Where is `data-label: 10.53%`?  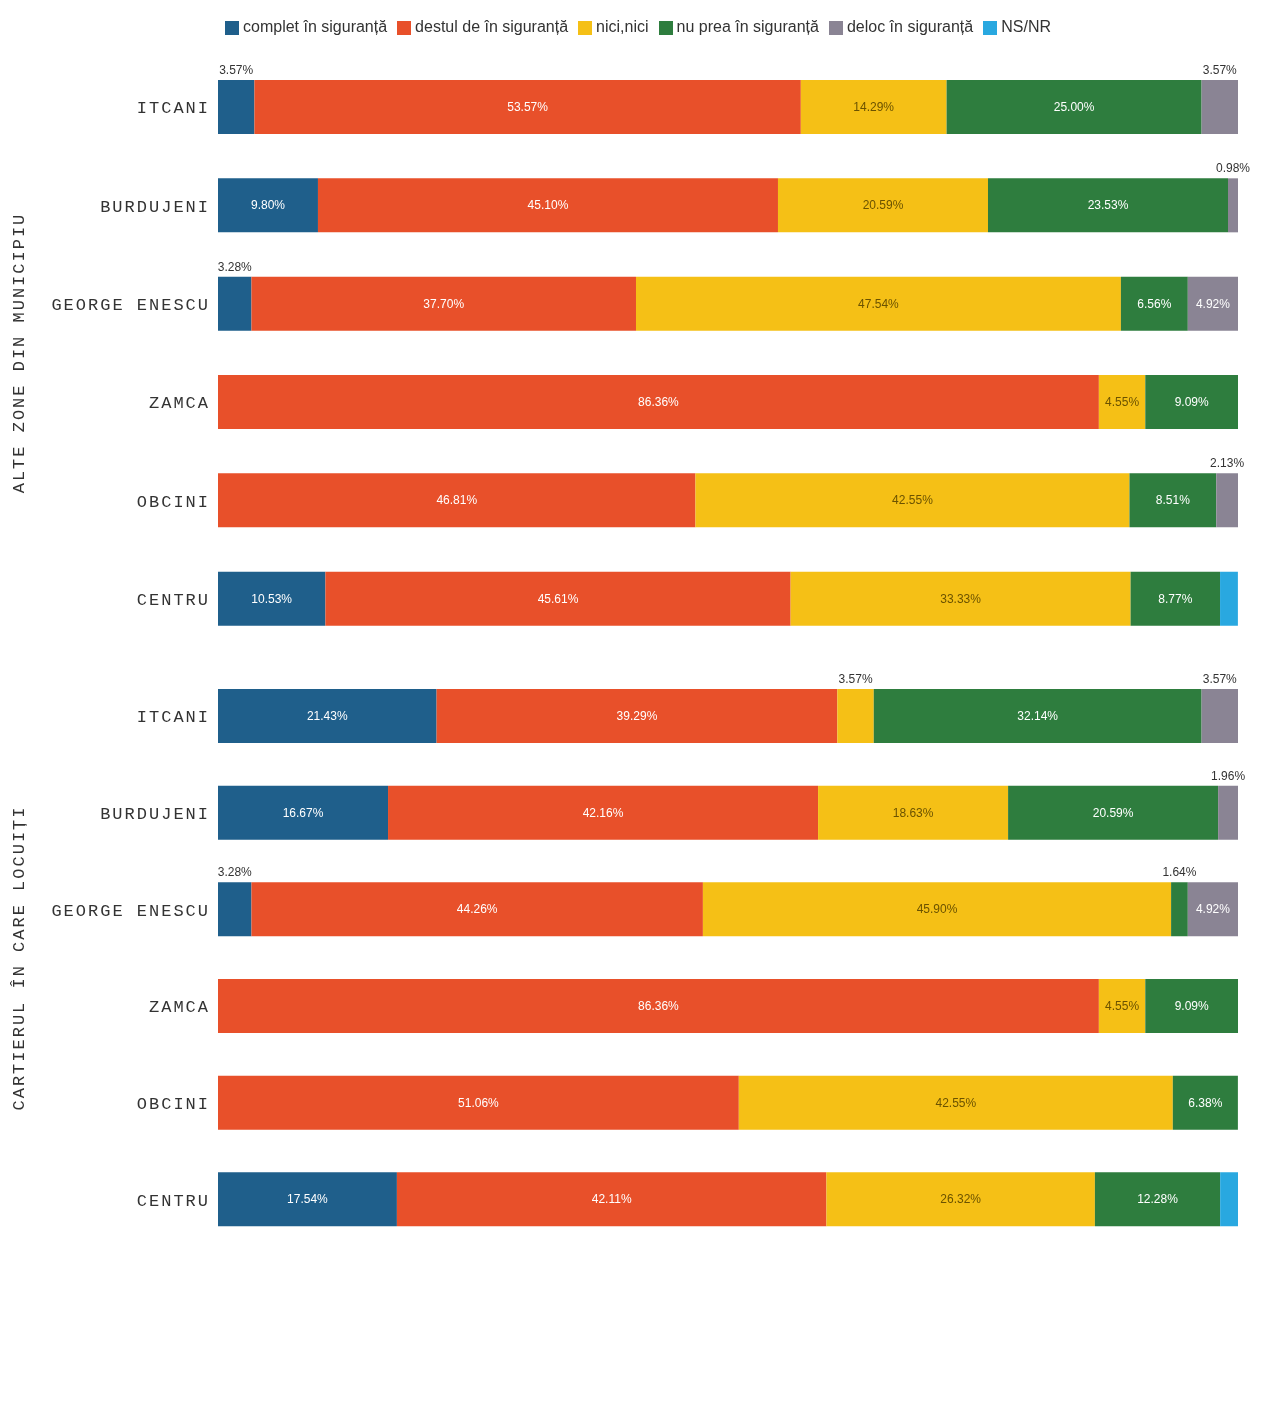
data-label: 10.53% is located at coordinates (272, 598).